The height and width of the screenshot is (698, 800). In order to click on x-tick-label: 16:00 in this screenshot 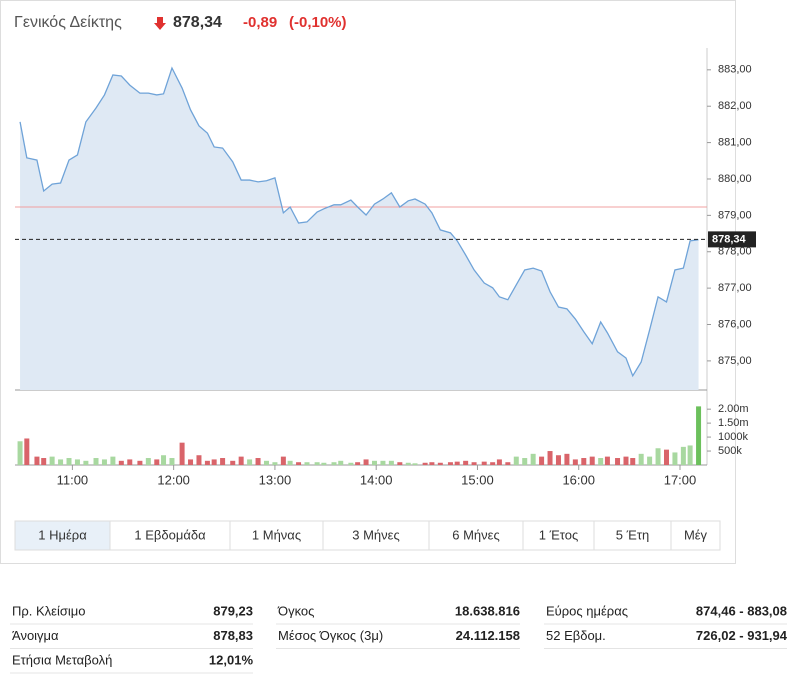, I will do `click(578, 479)`.